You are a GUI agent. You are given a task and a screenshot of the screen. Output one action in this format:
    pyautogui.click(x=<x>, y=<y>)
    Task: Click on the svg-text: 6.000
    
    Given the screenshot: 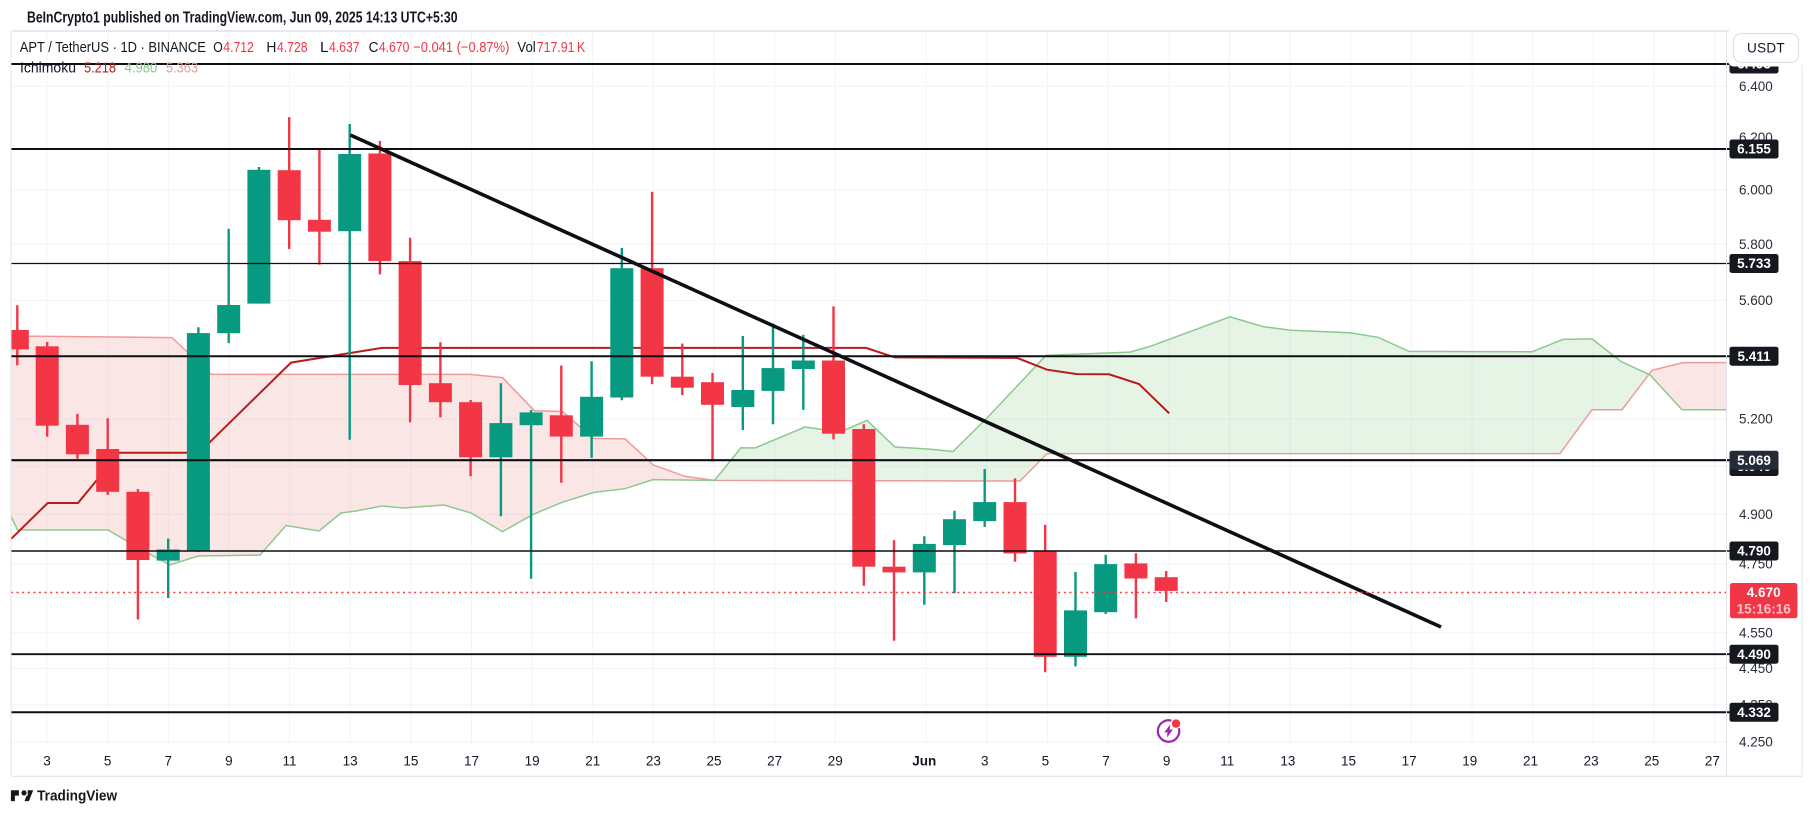 What is the action you would take?
    pyautogui.click(x=1756, y=190)
    